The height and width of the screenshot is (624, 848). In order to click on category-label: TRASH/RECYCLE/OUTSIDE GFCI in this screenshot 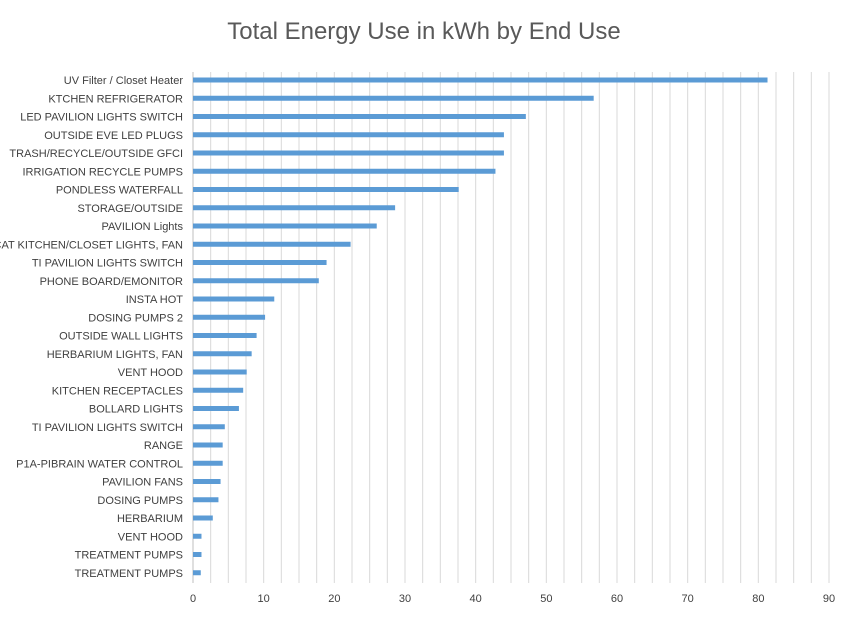, I will do `click(96, 154)`.